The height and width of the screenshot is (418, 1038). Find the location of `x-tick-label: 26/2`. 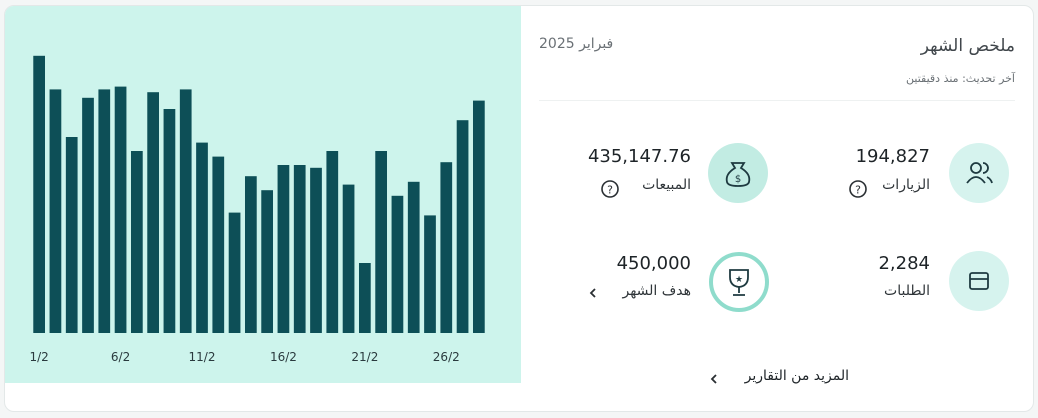

x-tick-label: 26/2 is located at coordinates (446, 357).